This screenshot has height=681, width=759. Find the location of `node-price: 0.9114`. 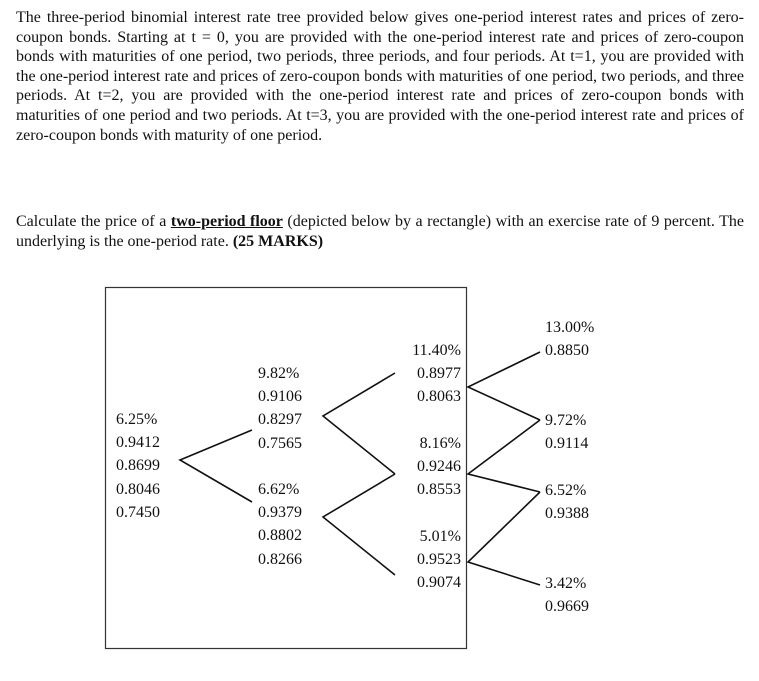

node-price: 0.9114 is located at coordinates (567, 444).